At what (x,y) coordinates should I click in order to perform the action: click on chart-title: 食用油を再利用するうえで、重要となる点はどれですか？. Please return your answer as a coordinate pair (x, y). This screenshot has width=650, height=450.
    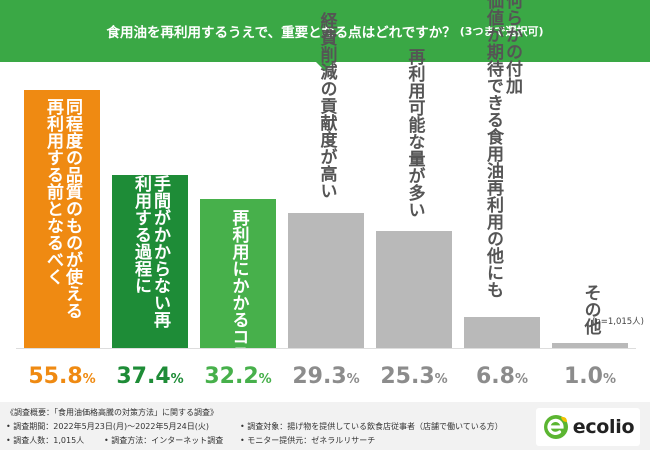
    Looking at the image, I should click on (281, 33).